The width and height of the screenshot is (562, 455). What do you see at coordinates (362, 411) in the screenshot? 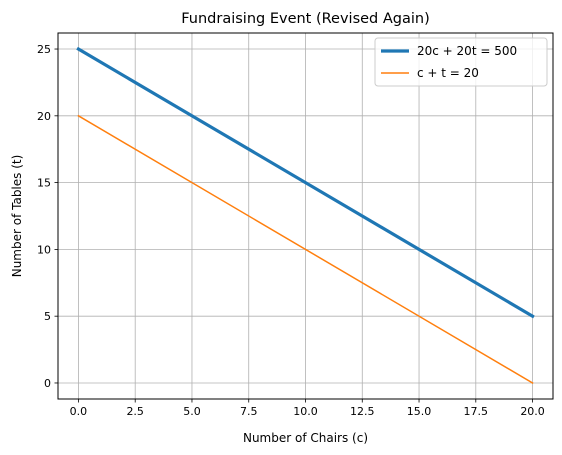
I see `x-tick-label: 12.5` at bounding box center [362, 411].